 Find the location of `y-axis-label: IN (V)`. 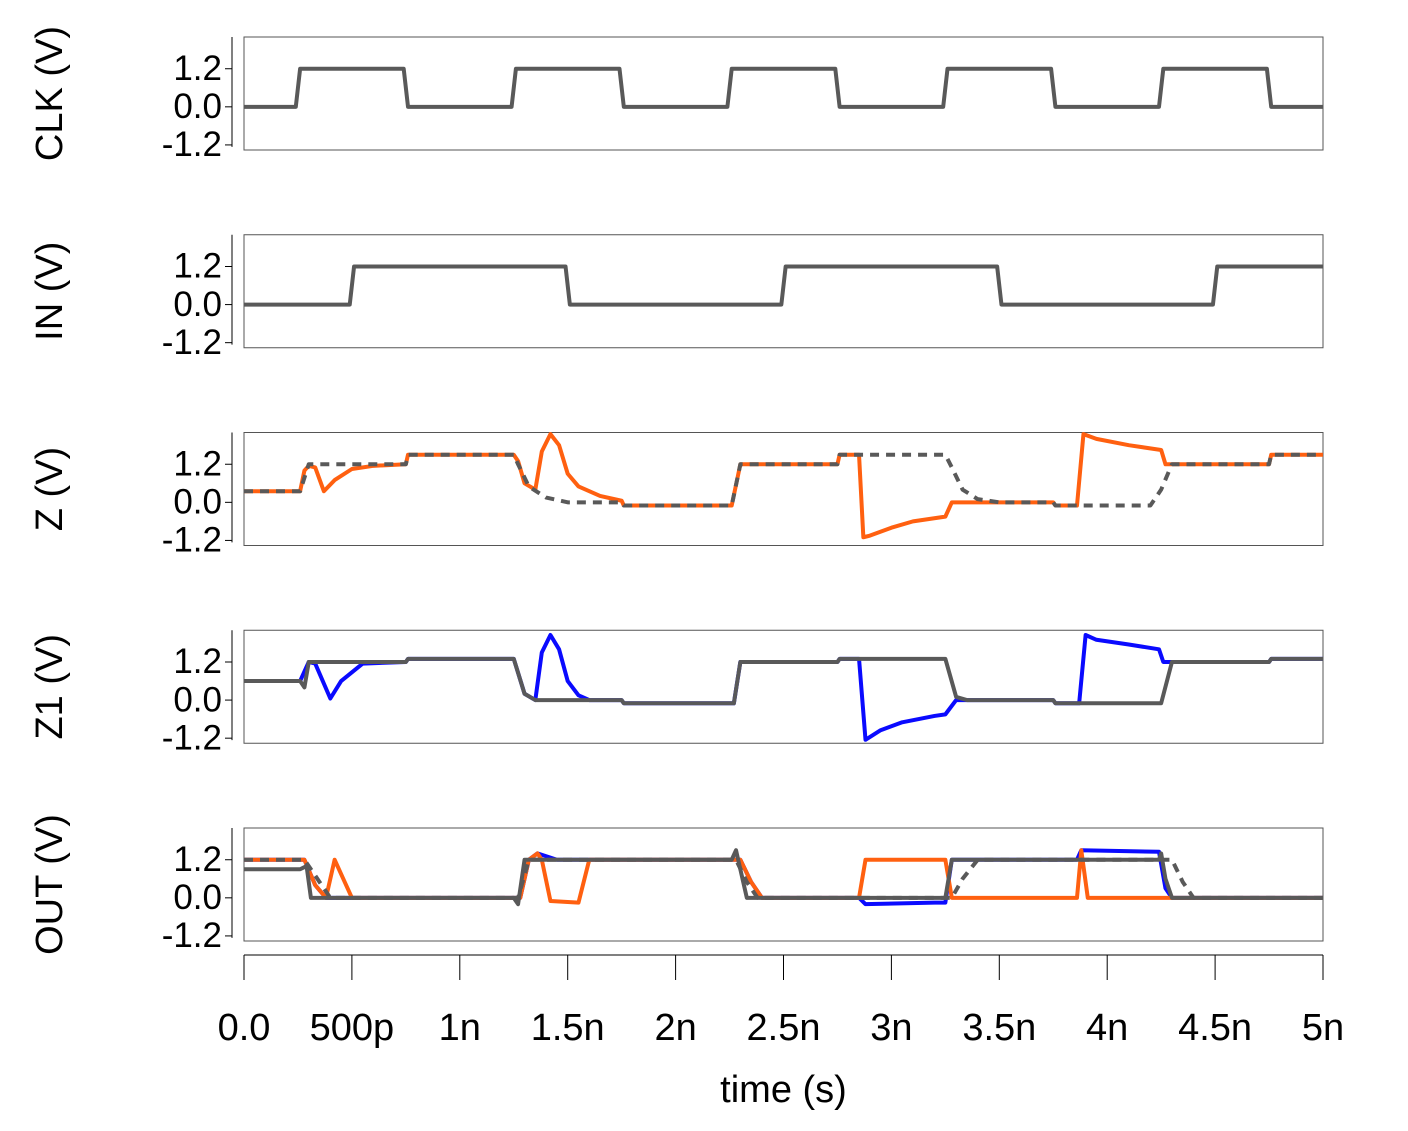

y-axis-label: IN (V) is located at coordinates (50, 291).